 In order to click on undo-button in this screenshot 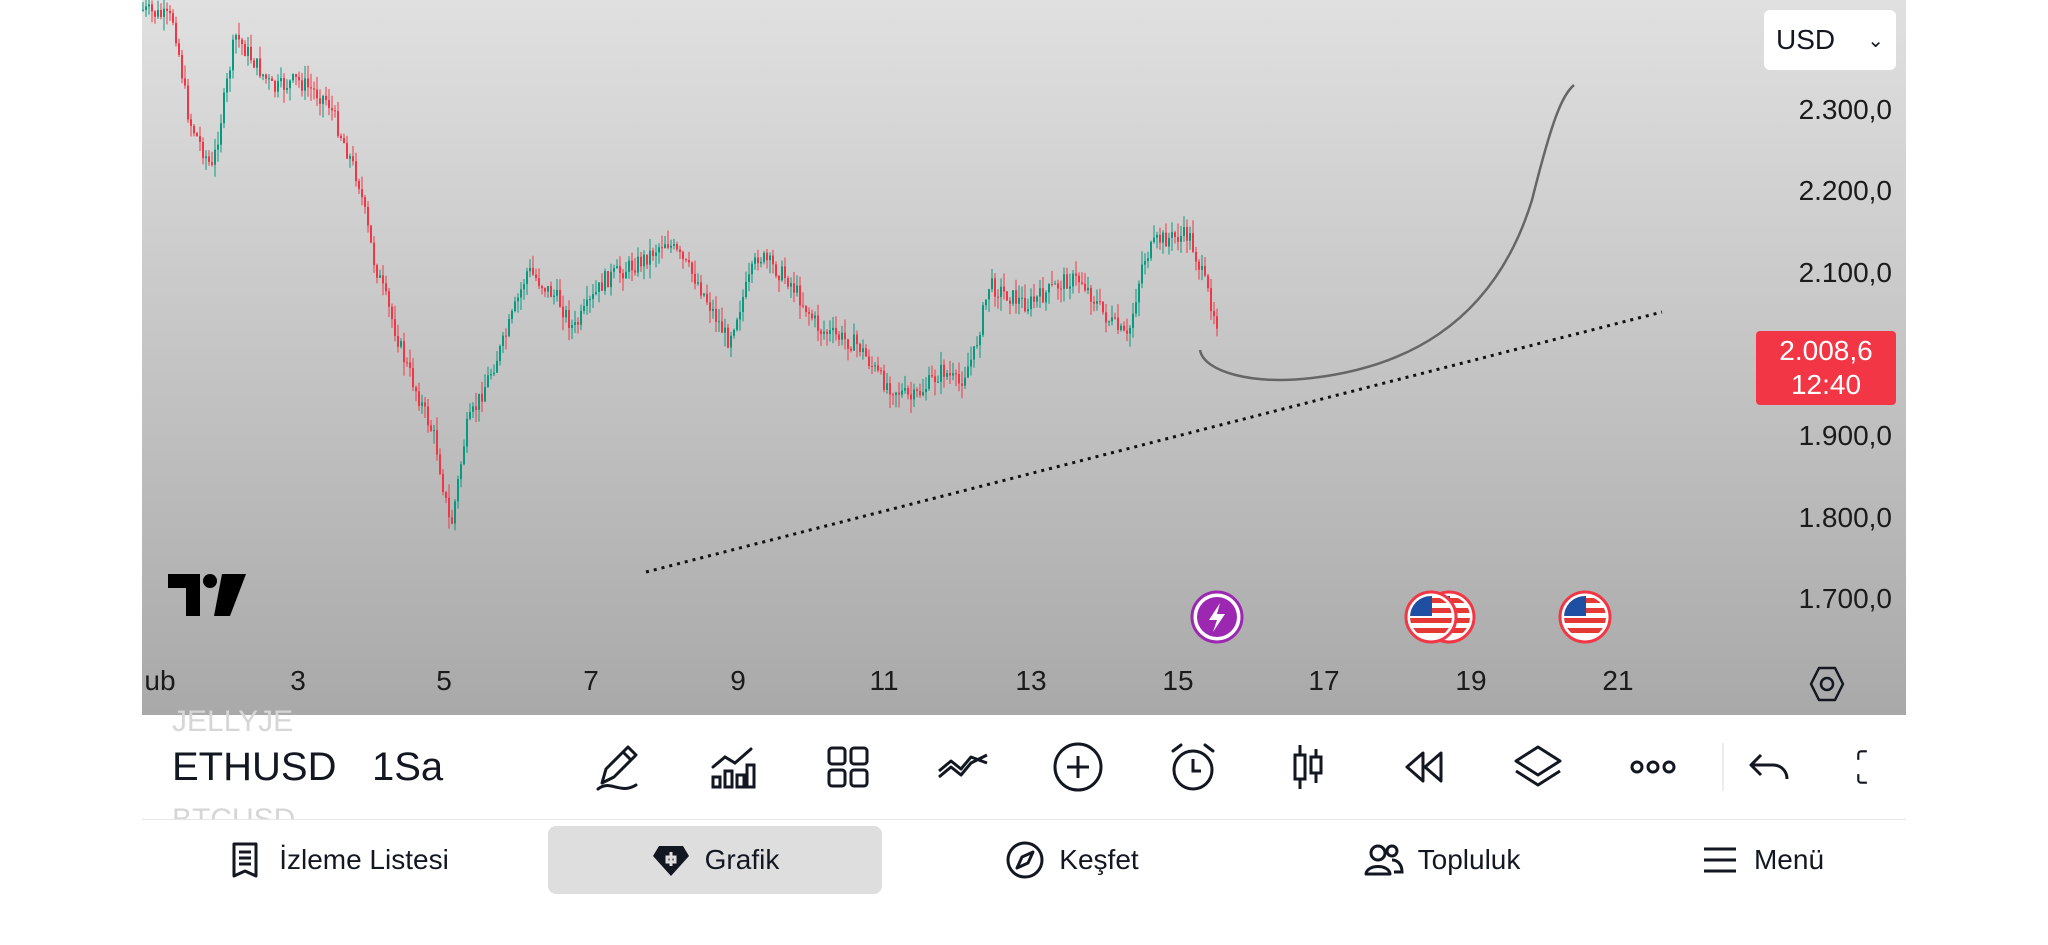, I will do `click(1769, 767)`.